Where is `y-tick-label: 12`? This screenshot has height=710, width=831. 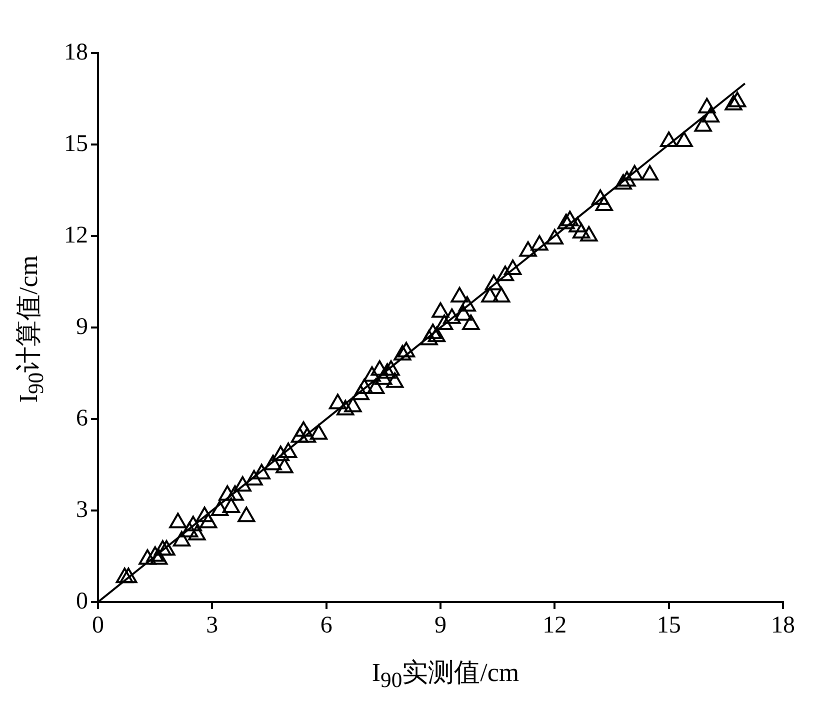 y-tick-label: 12 is located at coordinates (76, 235).